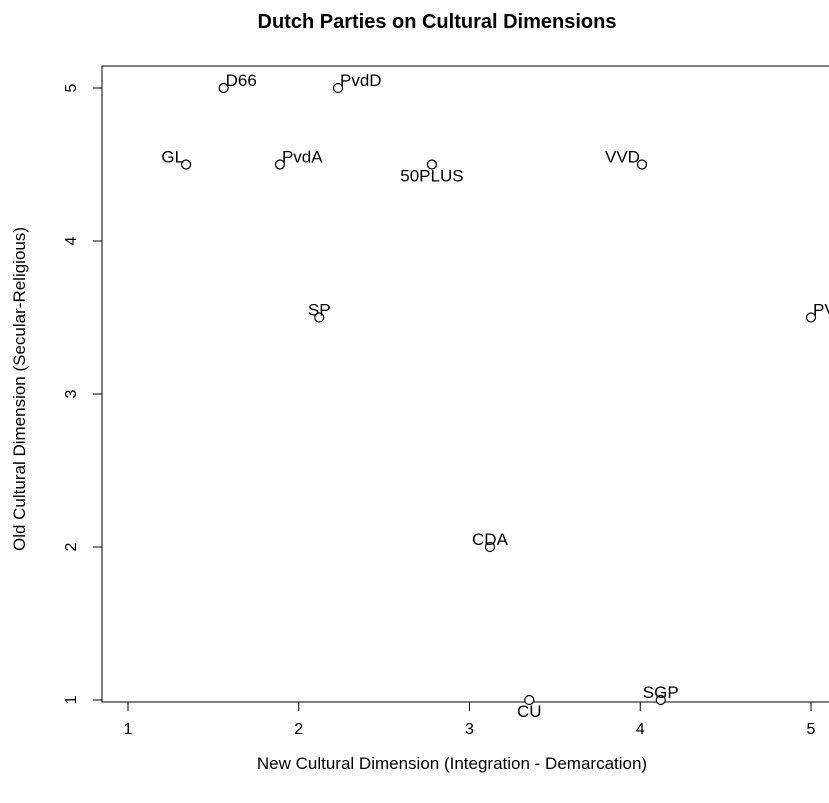 The image size is (829, 803). What do you see at coordinates (71, 699) in the screenshot?
I see `y-tick-label: 1` at bounding box center [71, 699].